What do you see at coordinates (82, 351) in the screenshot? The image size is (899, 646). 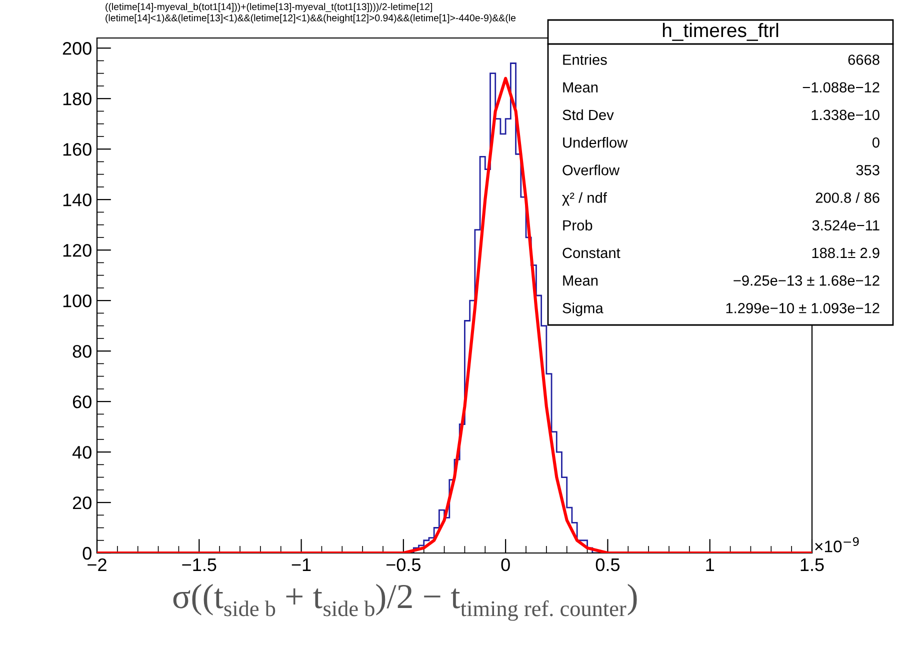 I see `y-tick-label: 80` at bounding box center [82, 351].